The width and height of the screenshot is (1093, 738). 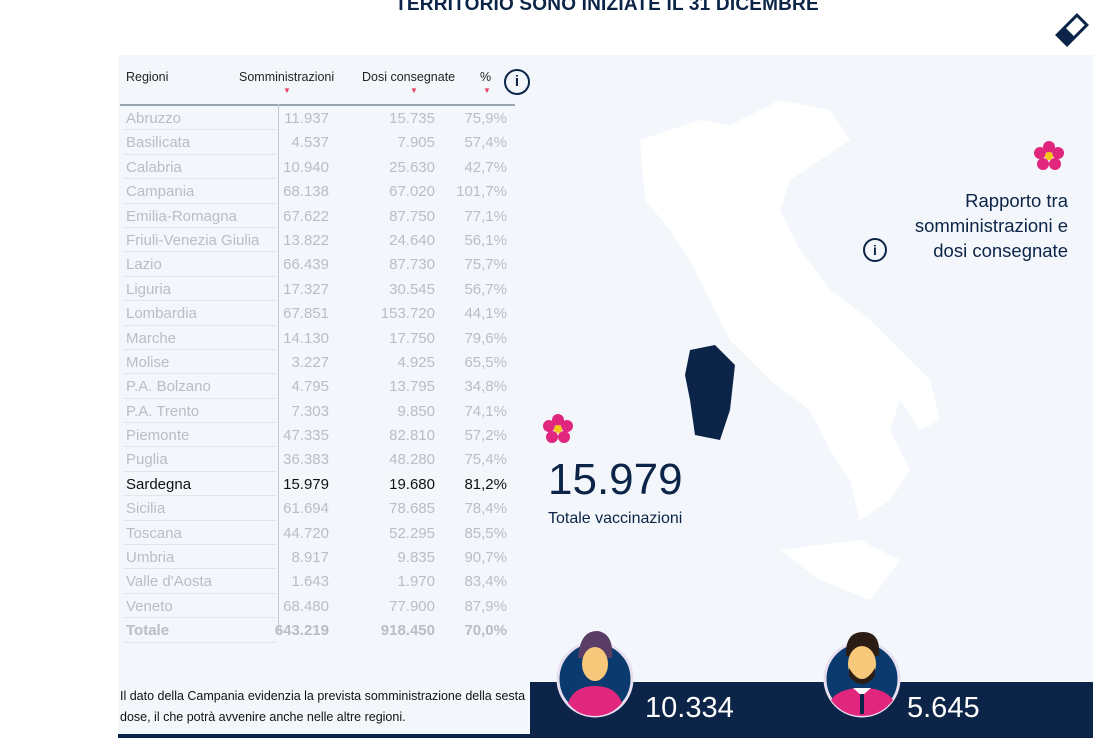 I want to click on cell-somministrazioni: 7.303, so click(x=310, y=411).